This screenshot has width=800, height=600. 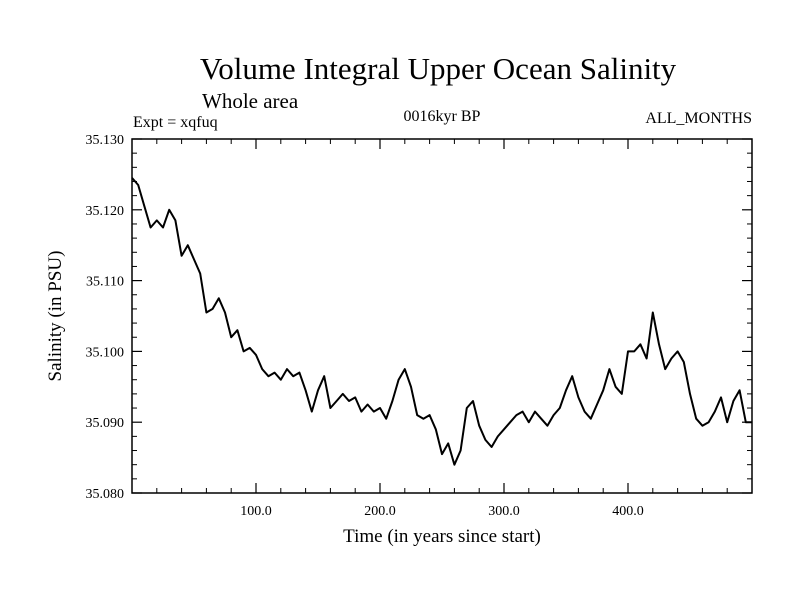 I want to click on y-tick-label: 35.100, so click(x=105, y=352).